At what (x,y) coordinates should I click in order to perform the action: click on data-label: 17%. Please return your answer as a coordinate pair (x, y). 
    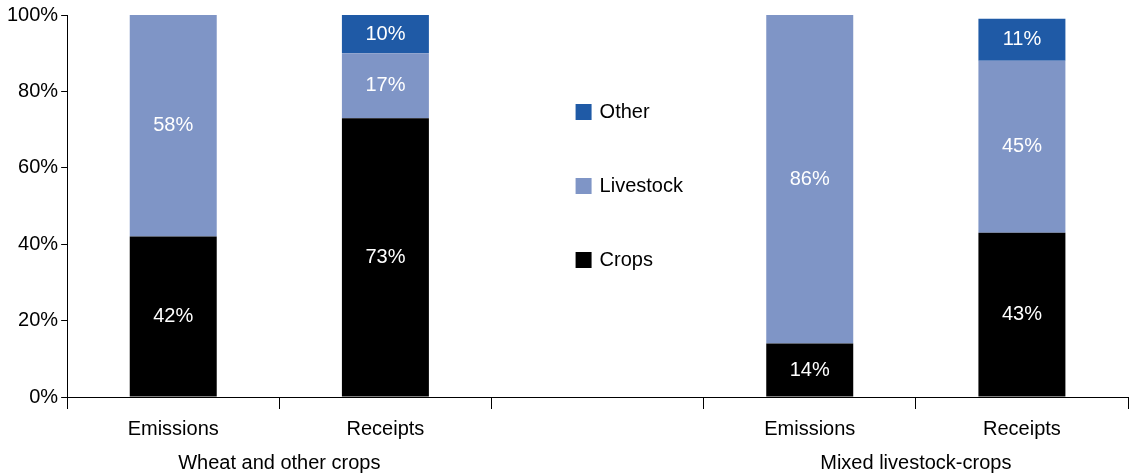
    Looking at the image, I should click on (385, 84).